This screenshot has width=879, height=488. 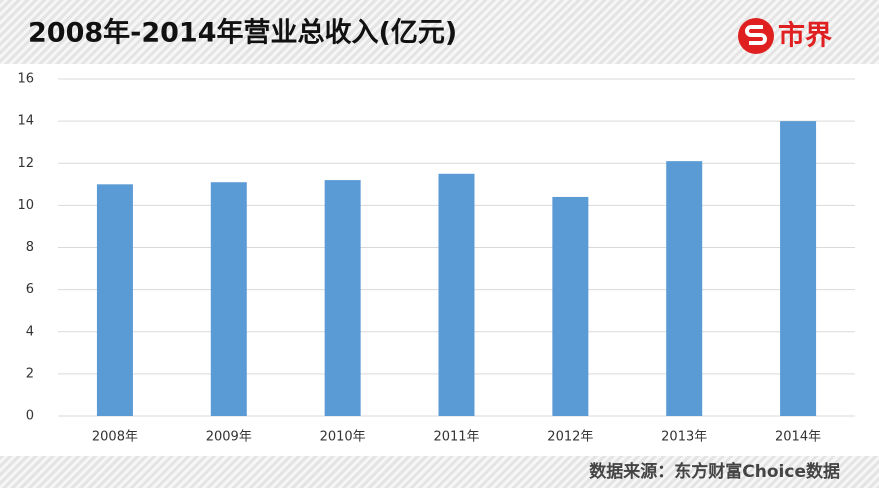 I want to click on y-tick-label: 14, so click(x=25, y=121).